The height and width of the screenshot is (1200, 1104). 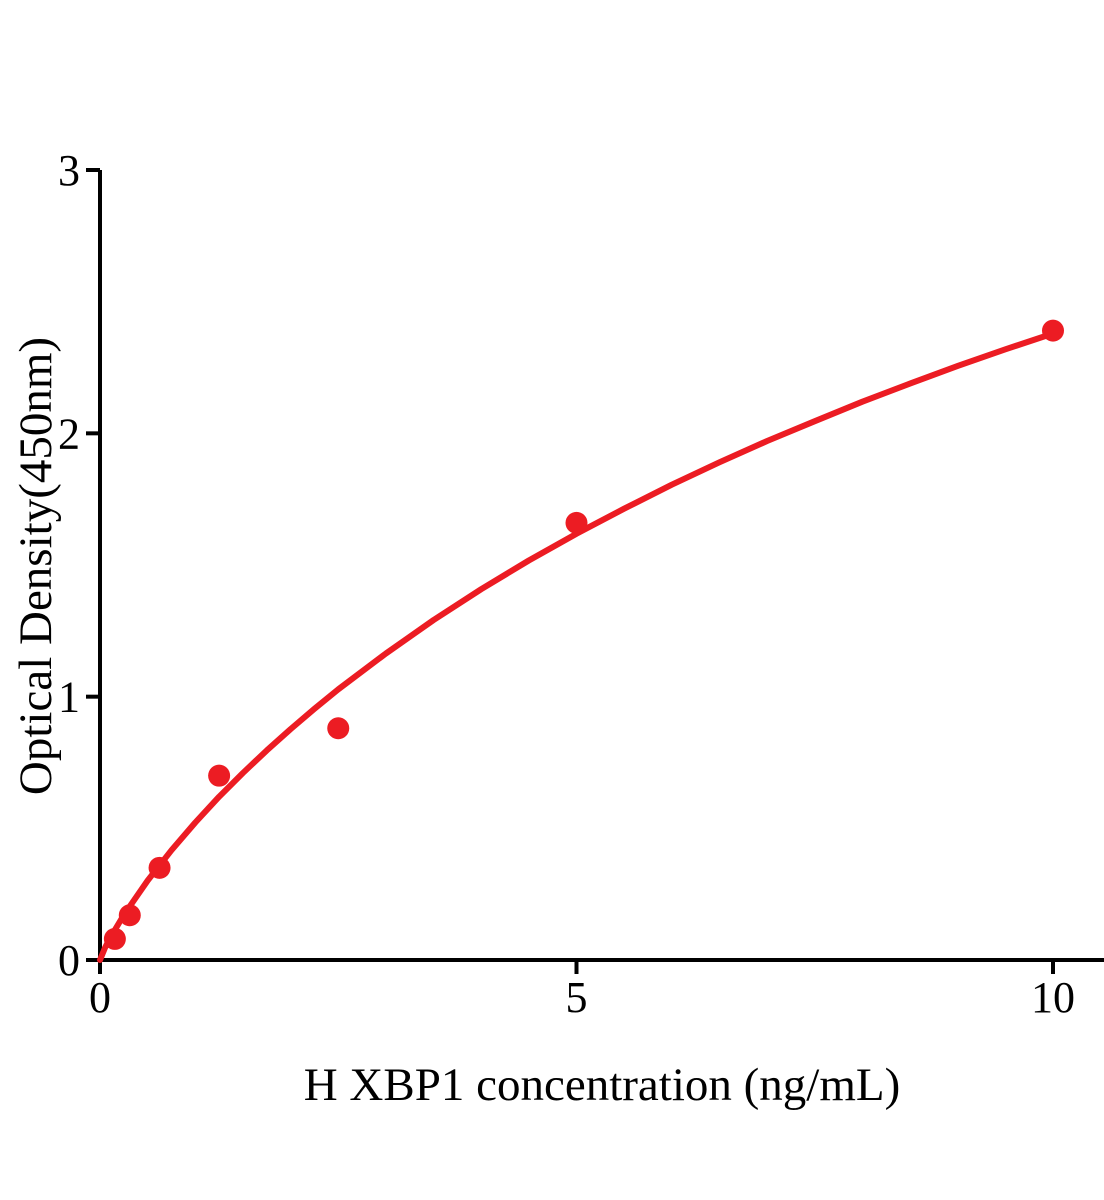 I want to click on x-axis-title: H XBP1 concentration (ng/mL), so click(x=602, y=1085).